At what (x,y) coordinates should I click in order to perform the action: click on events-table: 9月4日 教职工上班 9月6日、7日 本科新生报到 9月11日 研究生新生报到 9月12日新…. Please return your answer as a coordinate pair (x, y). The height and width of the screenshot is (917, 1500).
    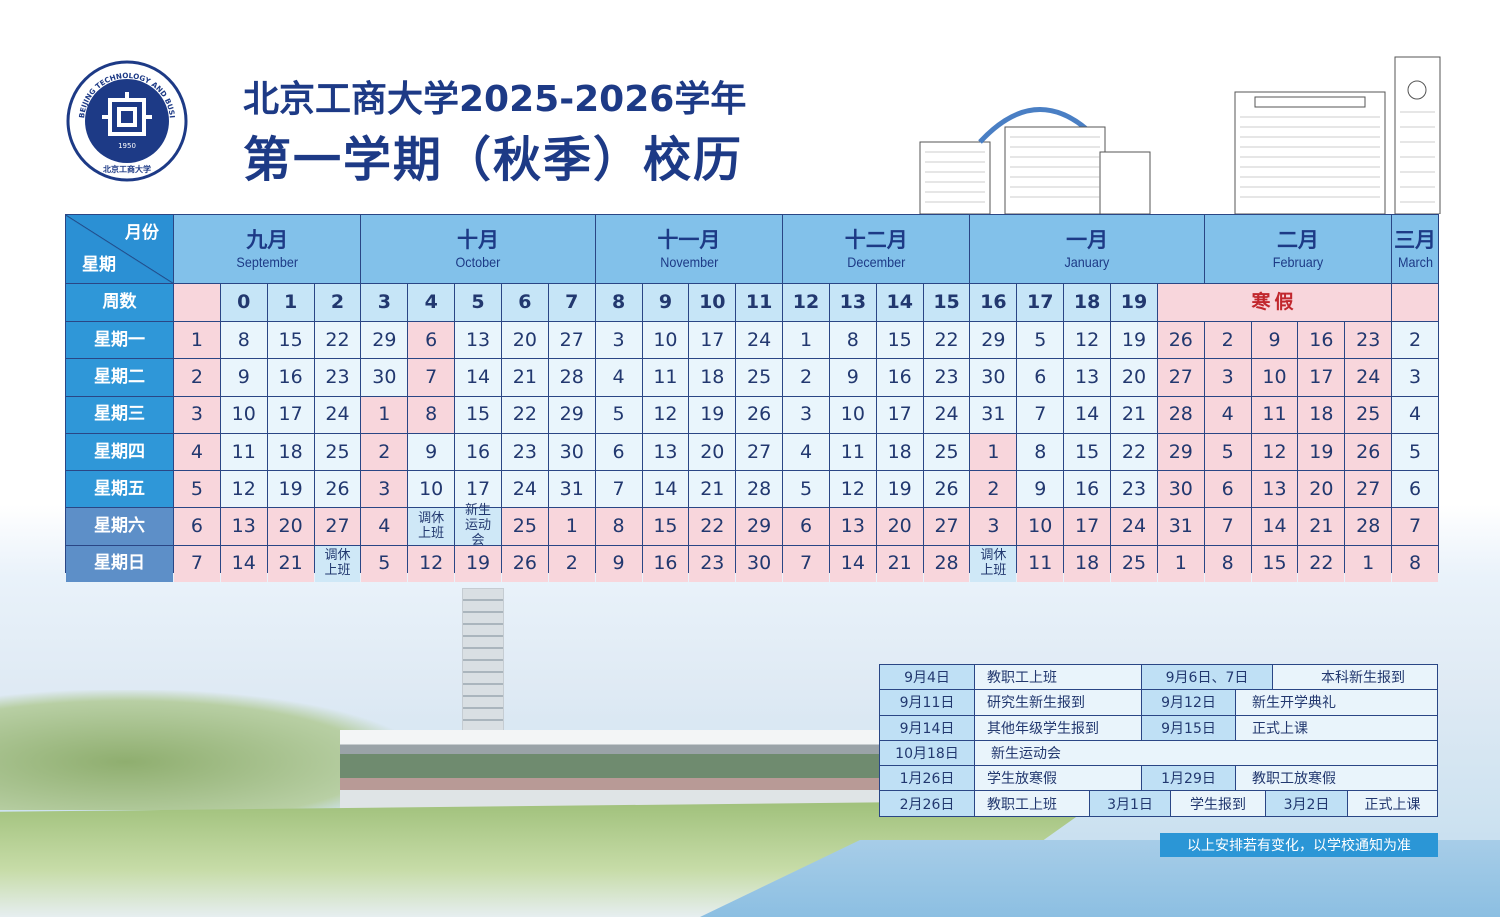
    Looking at the image, I should click on (1158, 740).